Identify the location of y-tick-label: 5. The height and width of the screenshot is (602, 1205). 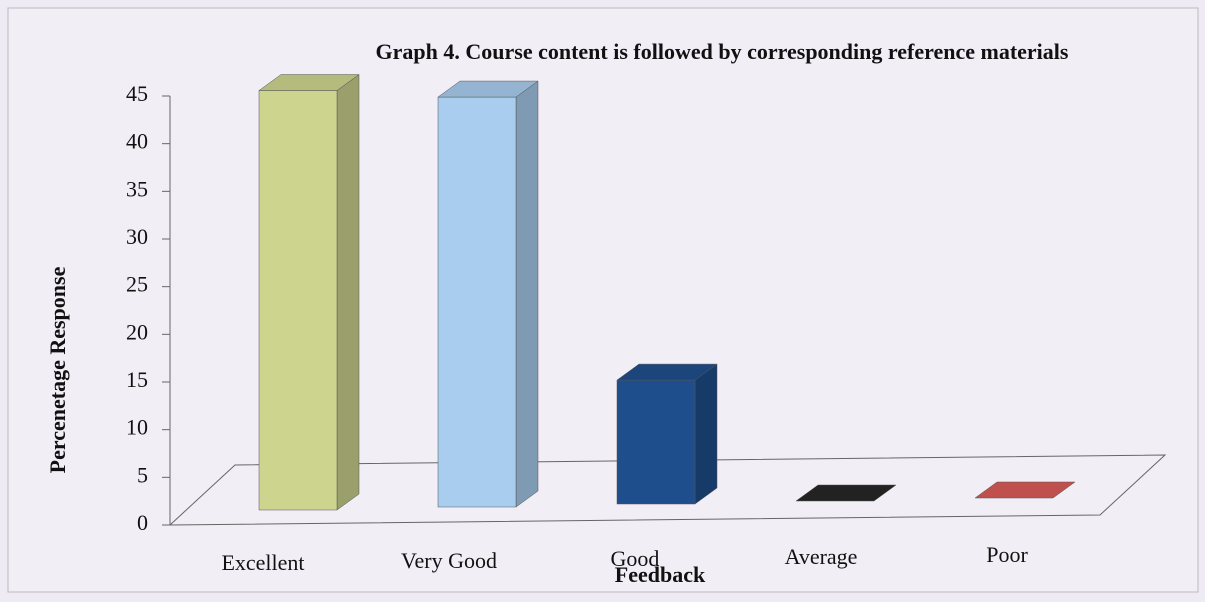
(142, 474).